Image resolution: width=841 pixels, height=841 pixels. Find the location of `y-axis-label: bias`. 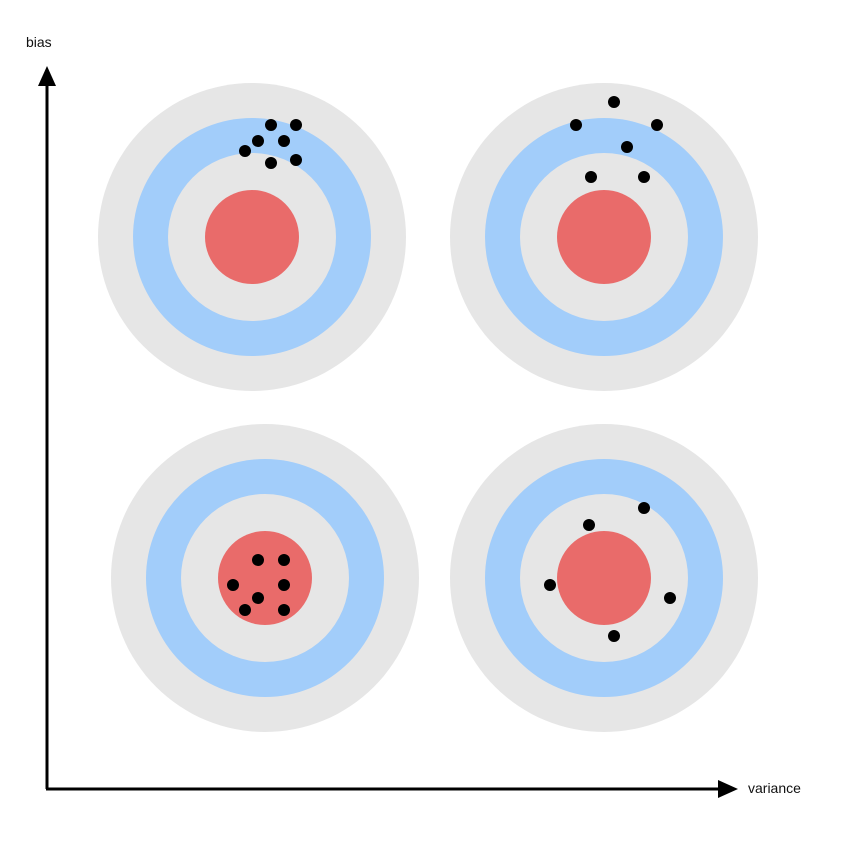

y-axis-label: bias is located at coordinates (39, 42).